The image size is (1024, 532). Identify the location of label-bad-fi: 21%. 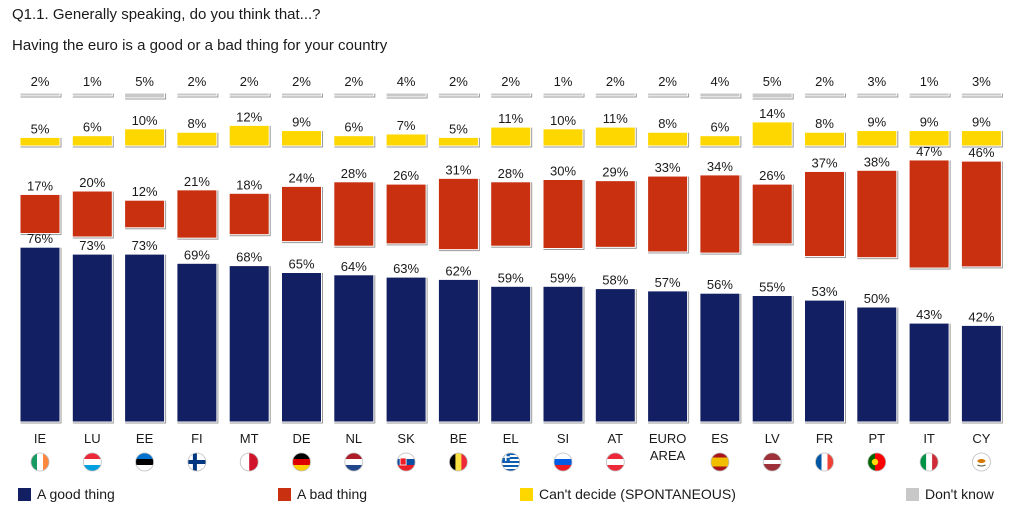
(197, 181).